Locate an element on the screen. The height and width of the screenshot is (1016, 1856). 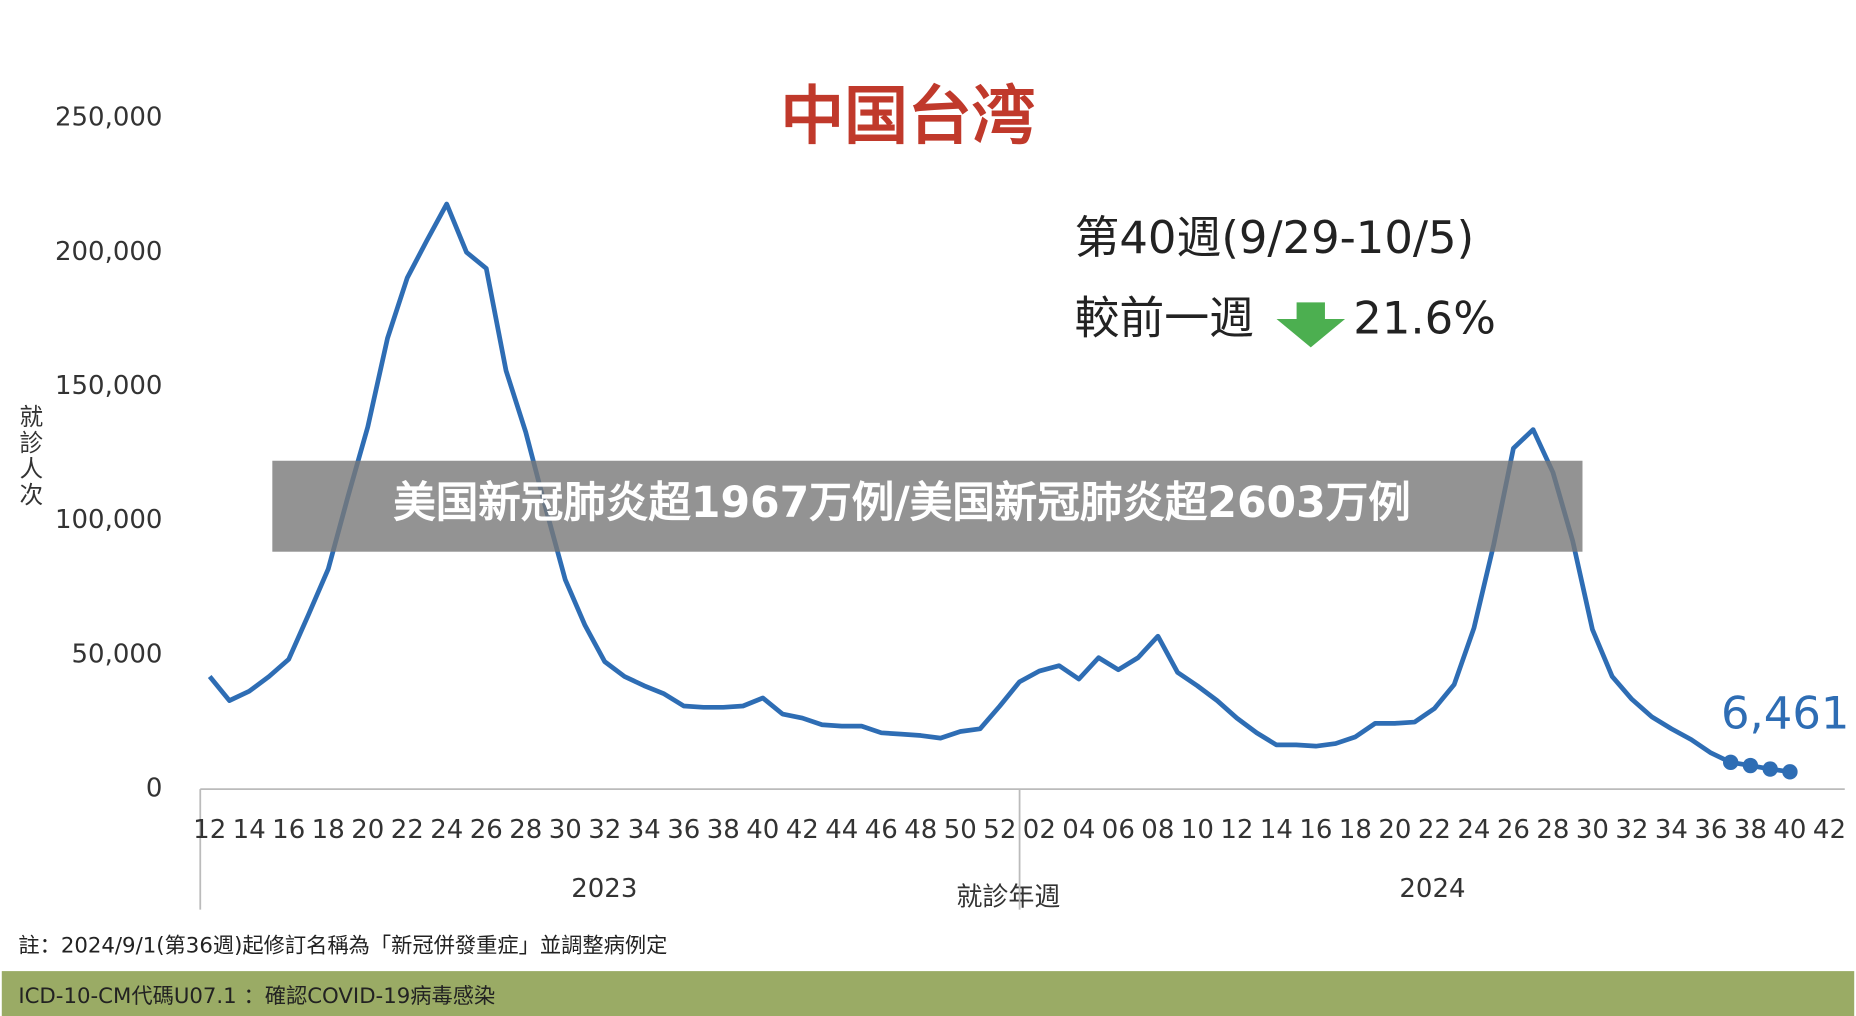
x-tick-label: 52 is located at coordinates (999, 830).